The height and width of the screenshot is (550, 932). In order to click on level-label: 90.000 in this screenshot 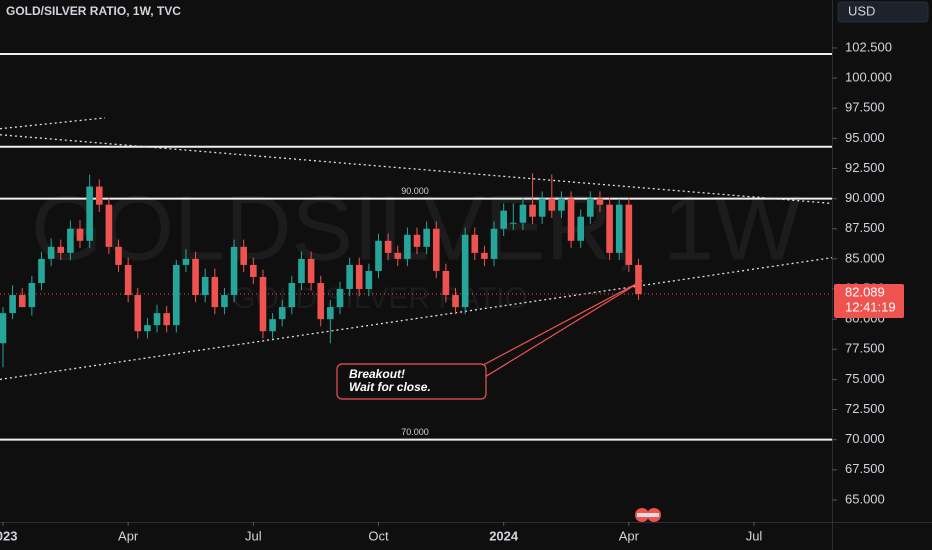, I will do `click(415, 191)`.